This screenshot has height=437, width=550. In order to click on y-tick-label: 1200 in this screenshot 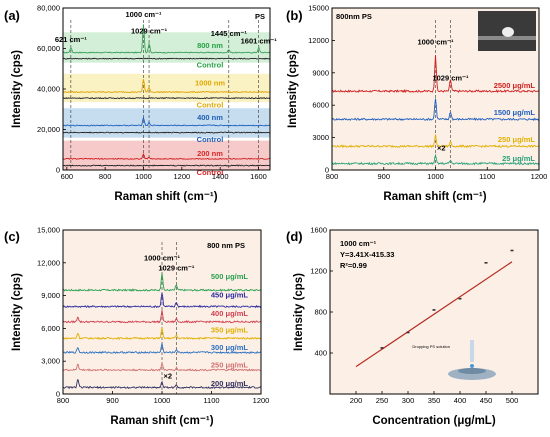, I will do `click(318, 271)`.